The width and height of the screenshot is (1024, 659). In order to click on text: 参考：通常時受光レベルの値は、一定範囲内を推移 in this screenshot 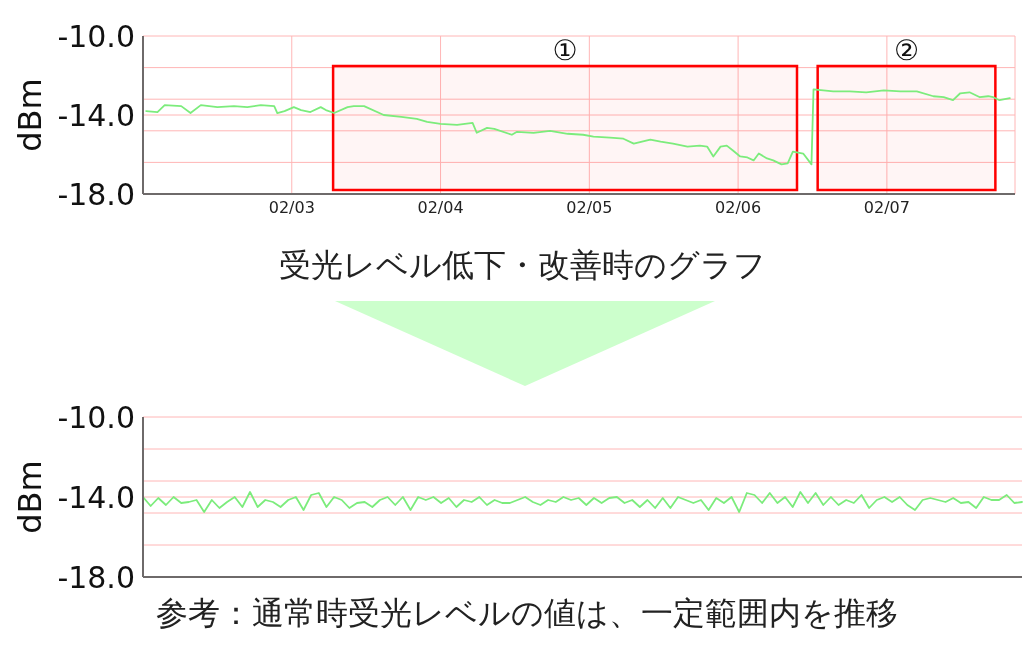, I will do `click(527, 613)`.